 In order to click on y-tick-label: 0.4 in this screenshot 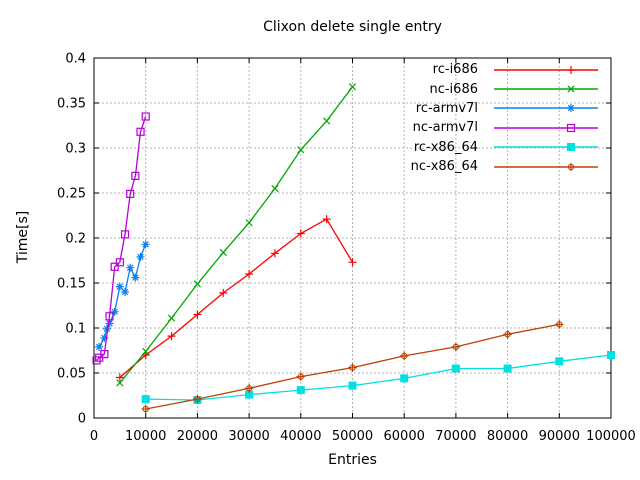, I will do `click(75, 59)`.